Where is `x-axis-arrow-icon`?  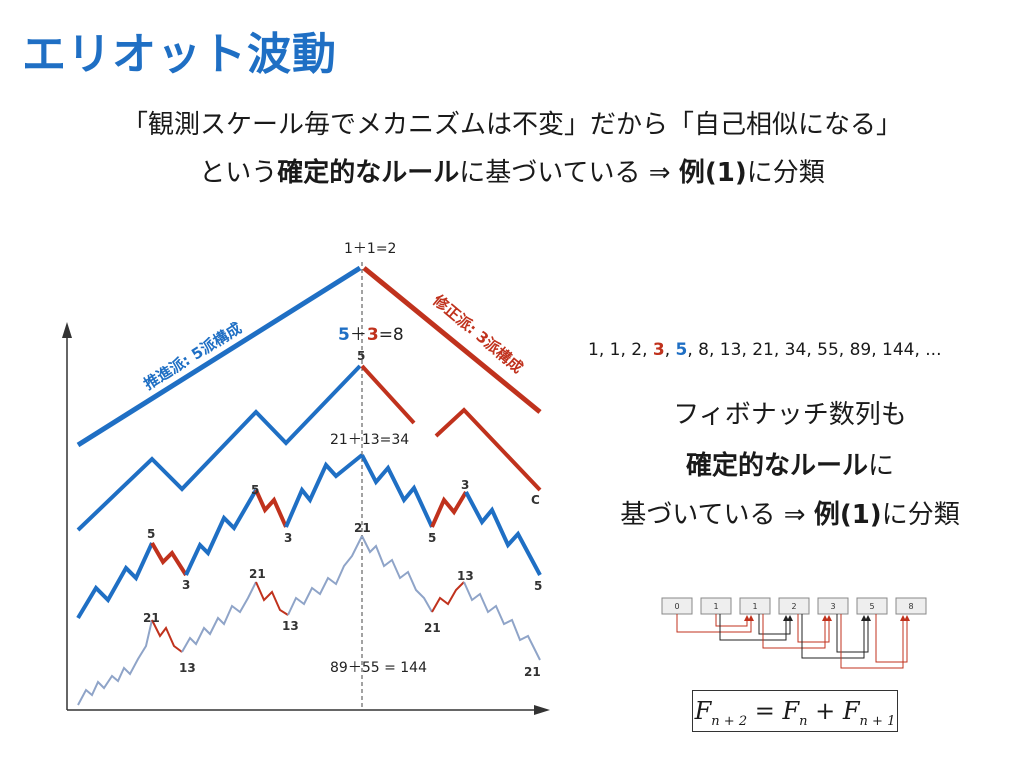
x-axis-arrow-icon is located at coordinates (542, 710).